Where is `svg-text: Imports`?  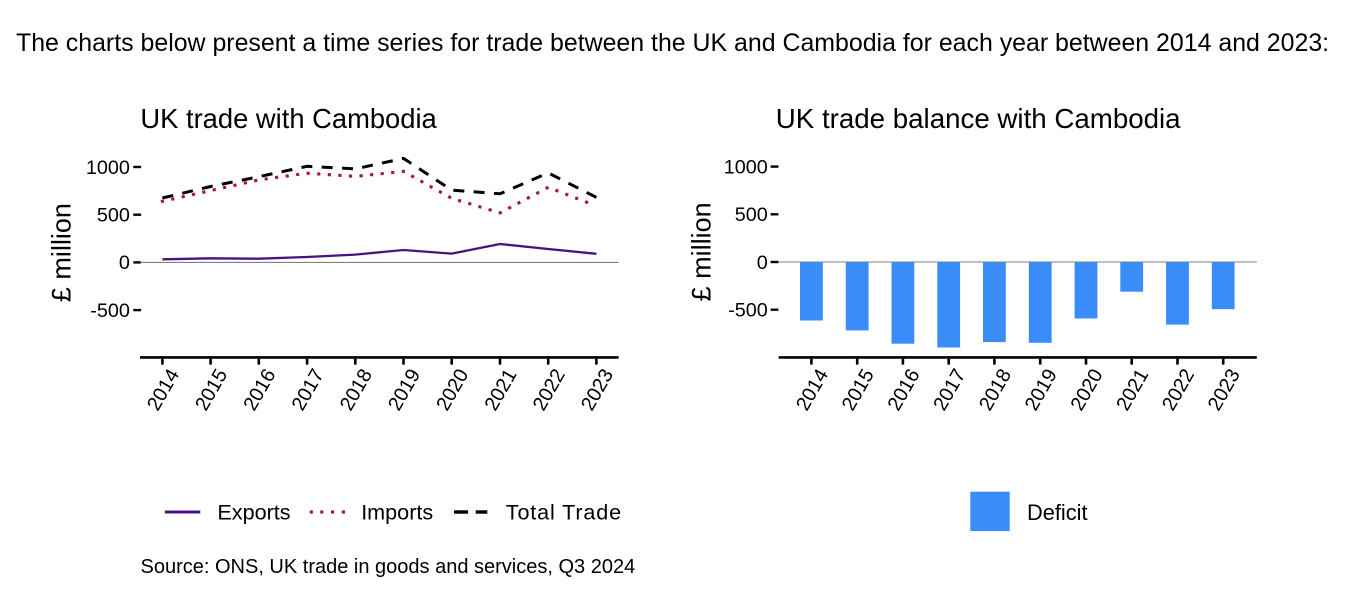
svg-text: Imports is located at coordinates (397, 511).